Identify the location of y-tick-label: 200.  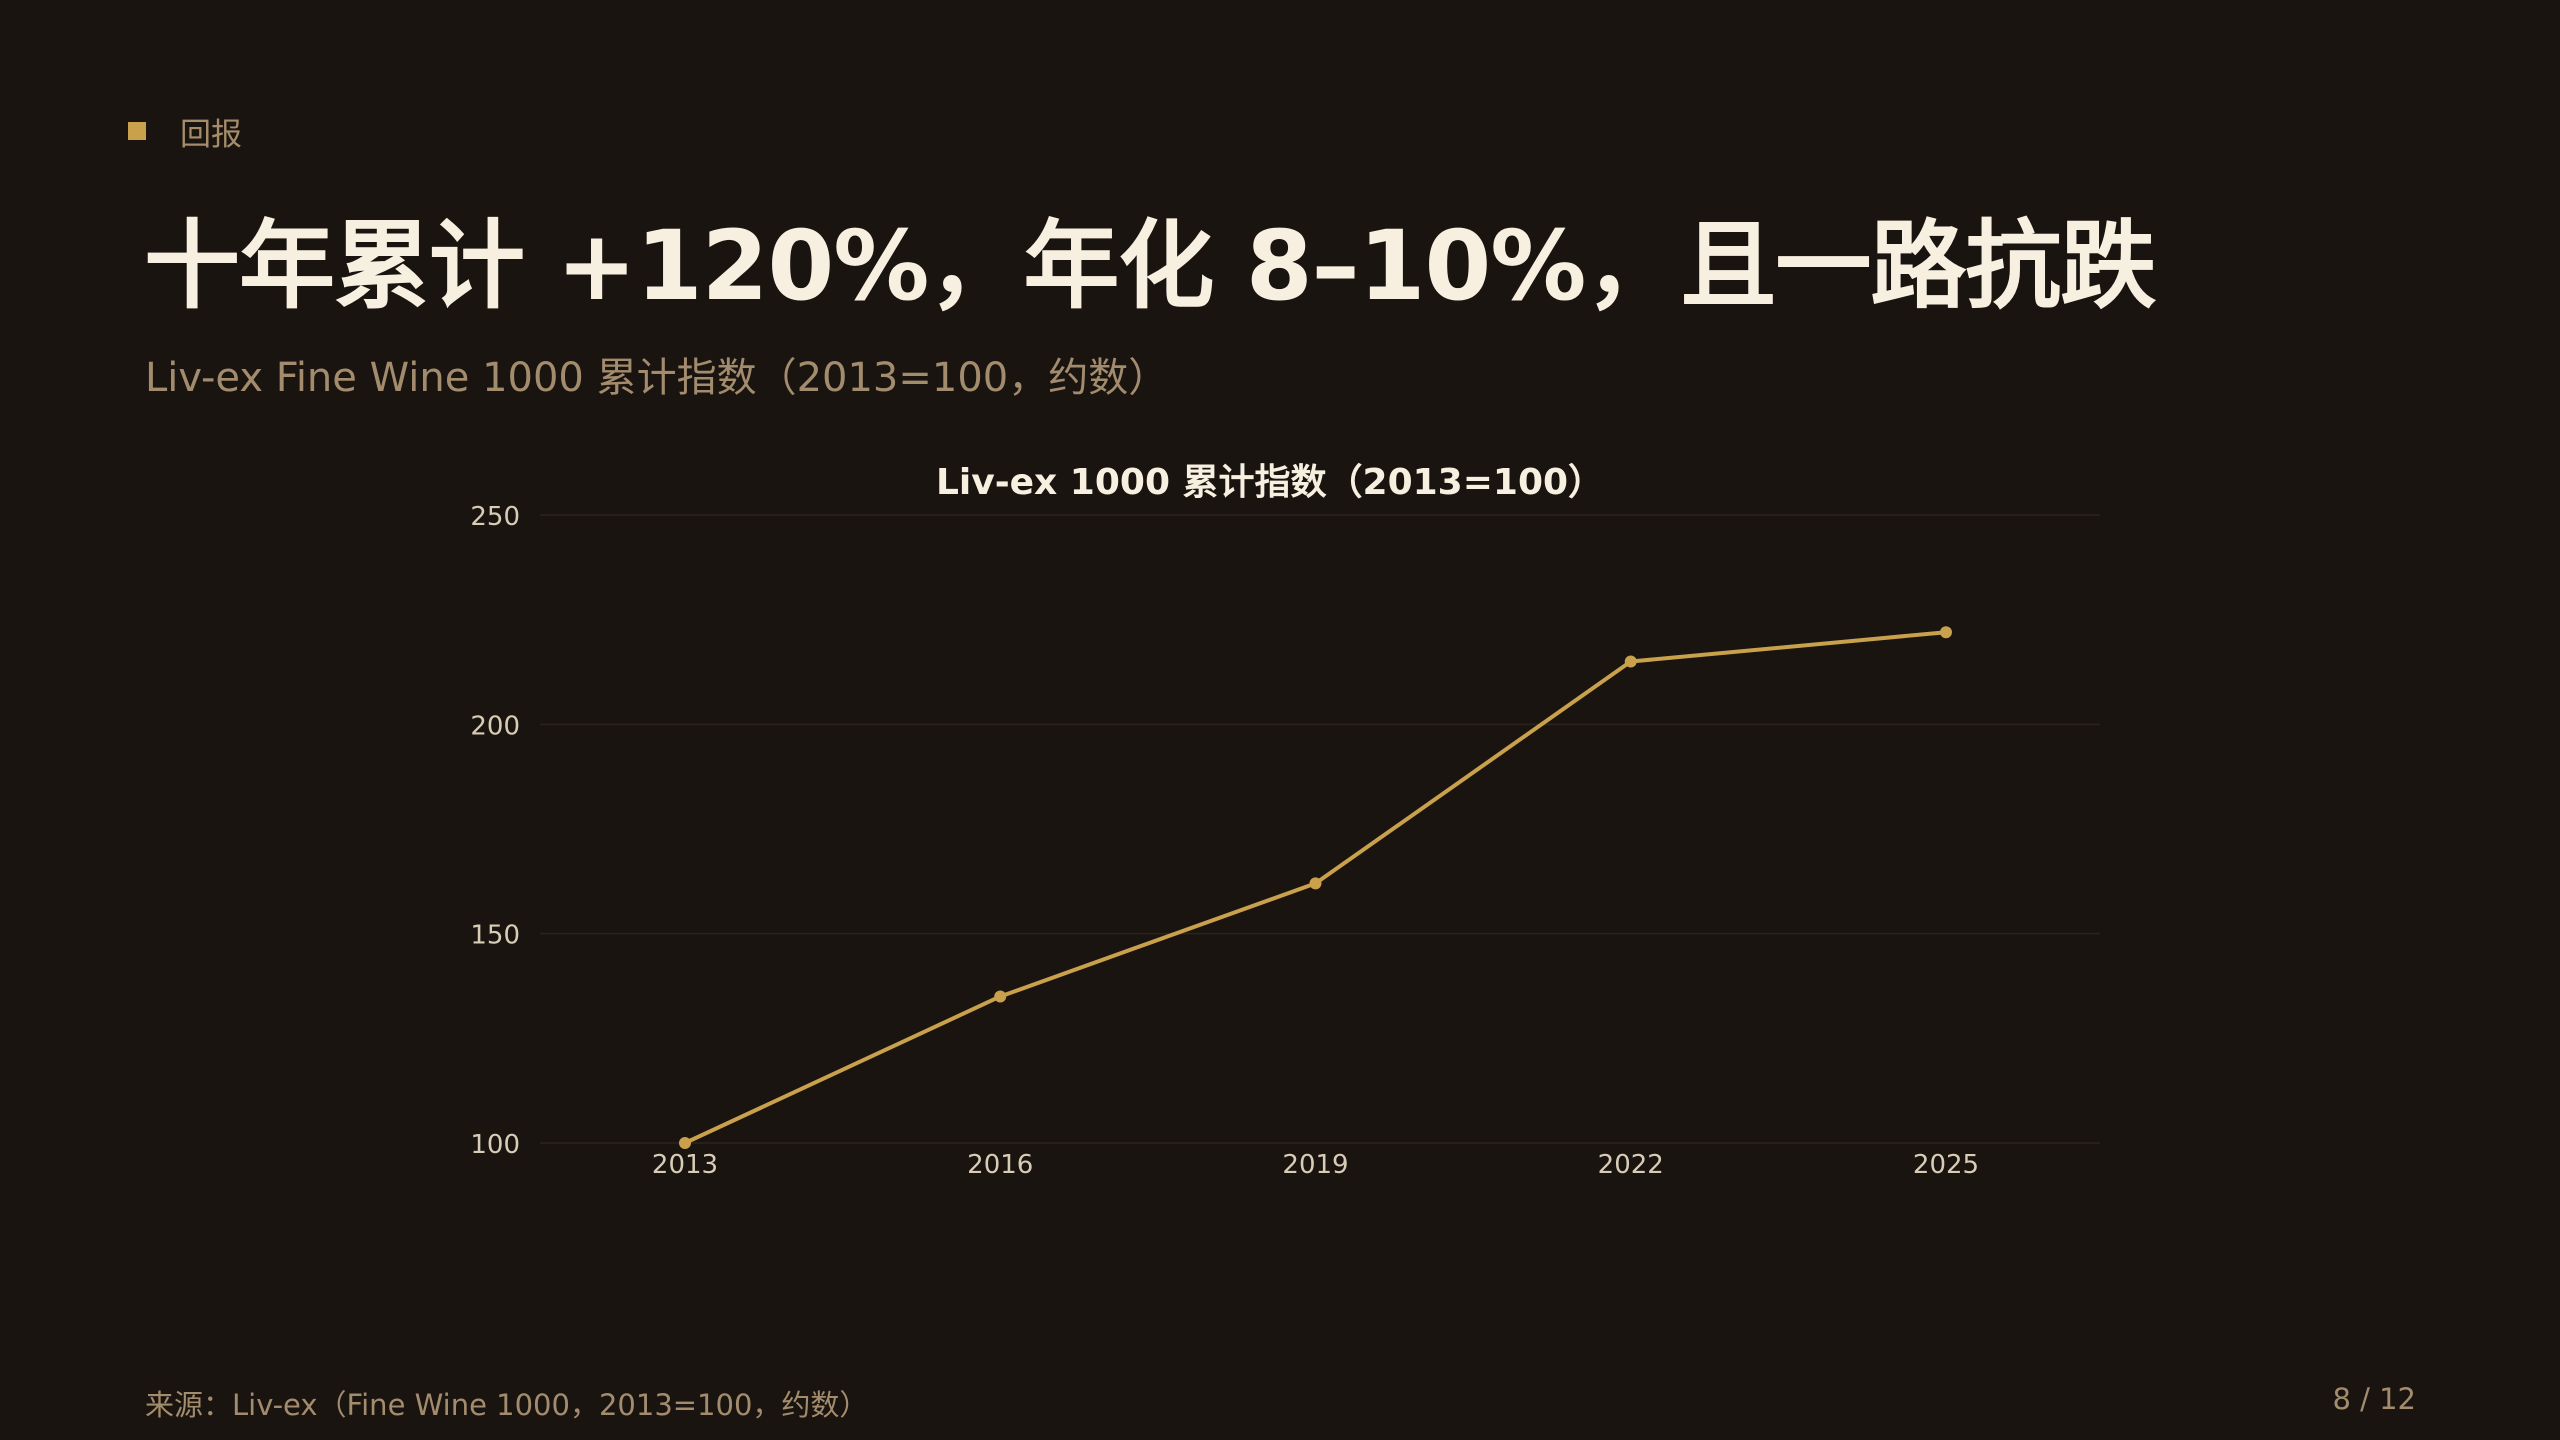
(495, 726).